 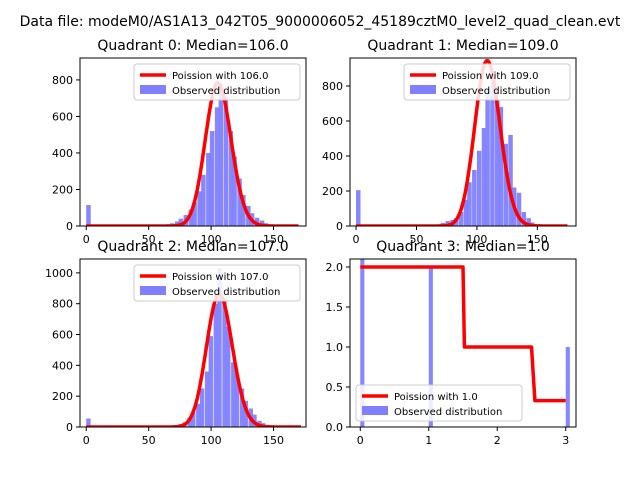 What do you see at coordinates (335, 387) in the screenshot?
I see `y-tick-label: 0.5` at bounding box center [335, 387].